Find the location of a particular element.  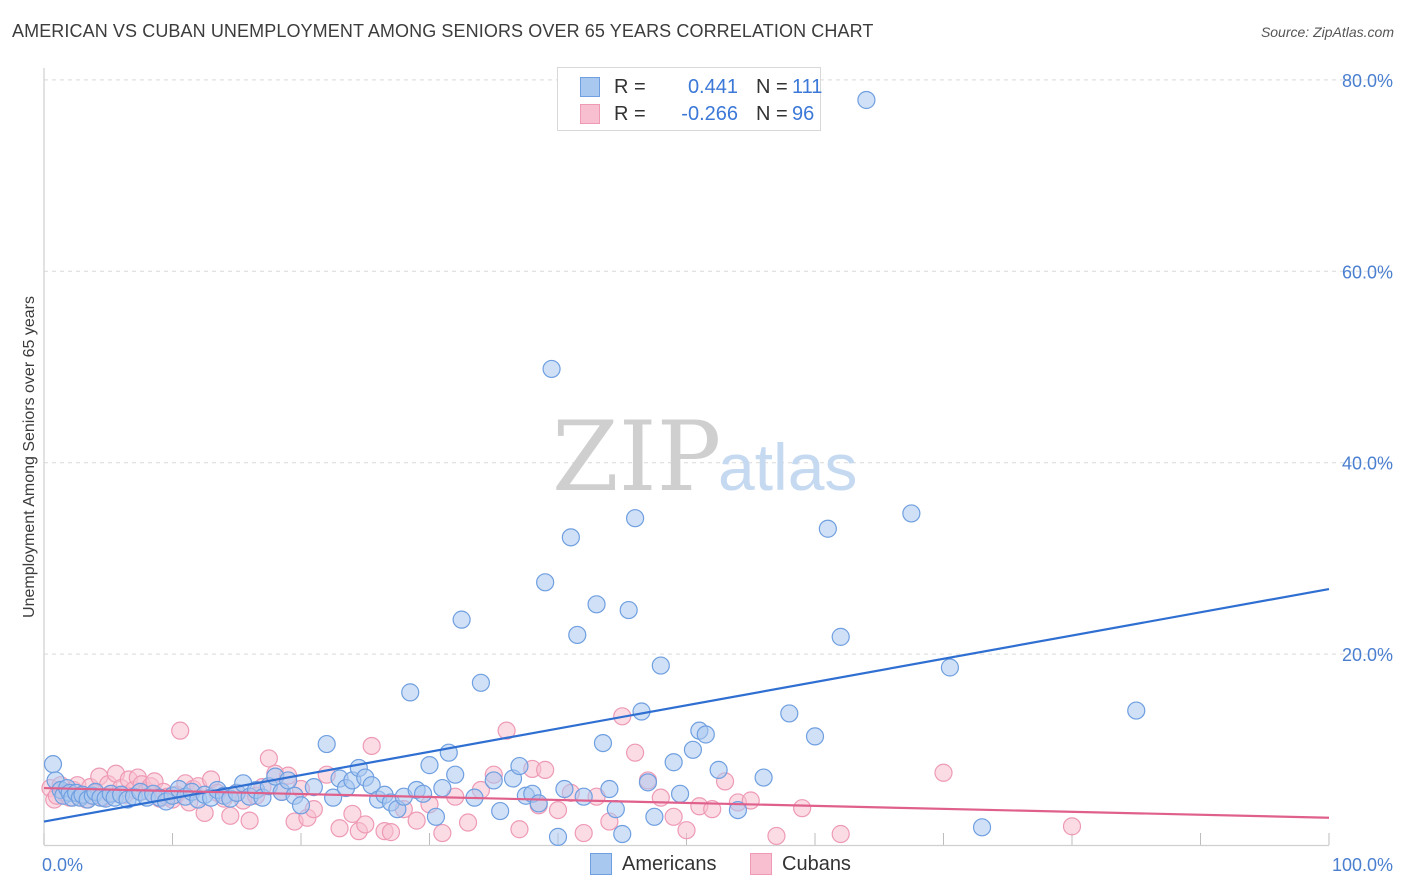

y-tick-label: 20.0% is located at coordinates (1367, 655).